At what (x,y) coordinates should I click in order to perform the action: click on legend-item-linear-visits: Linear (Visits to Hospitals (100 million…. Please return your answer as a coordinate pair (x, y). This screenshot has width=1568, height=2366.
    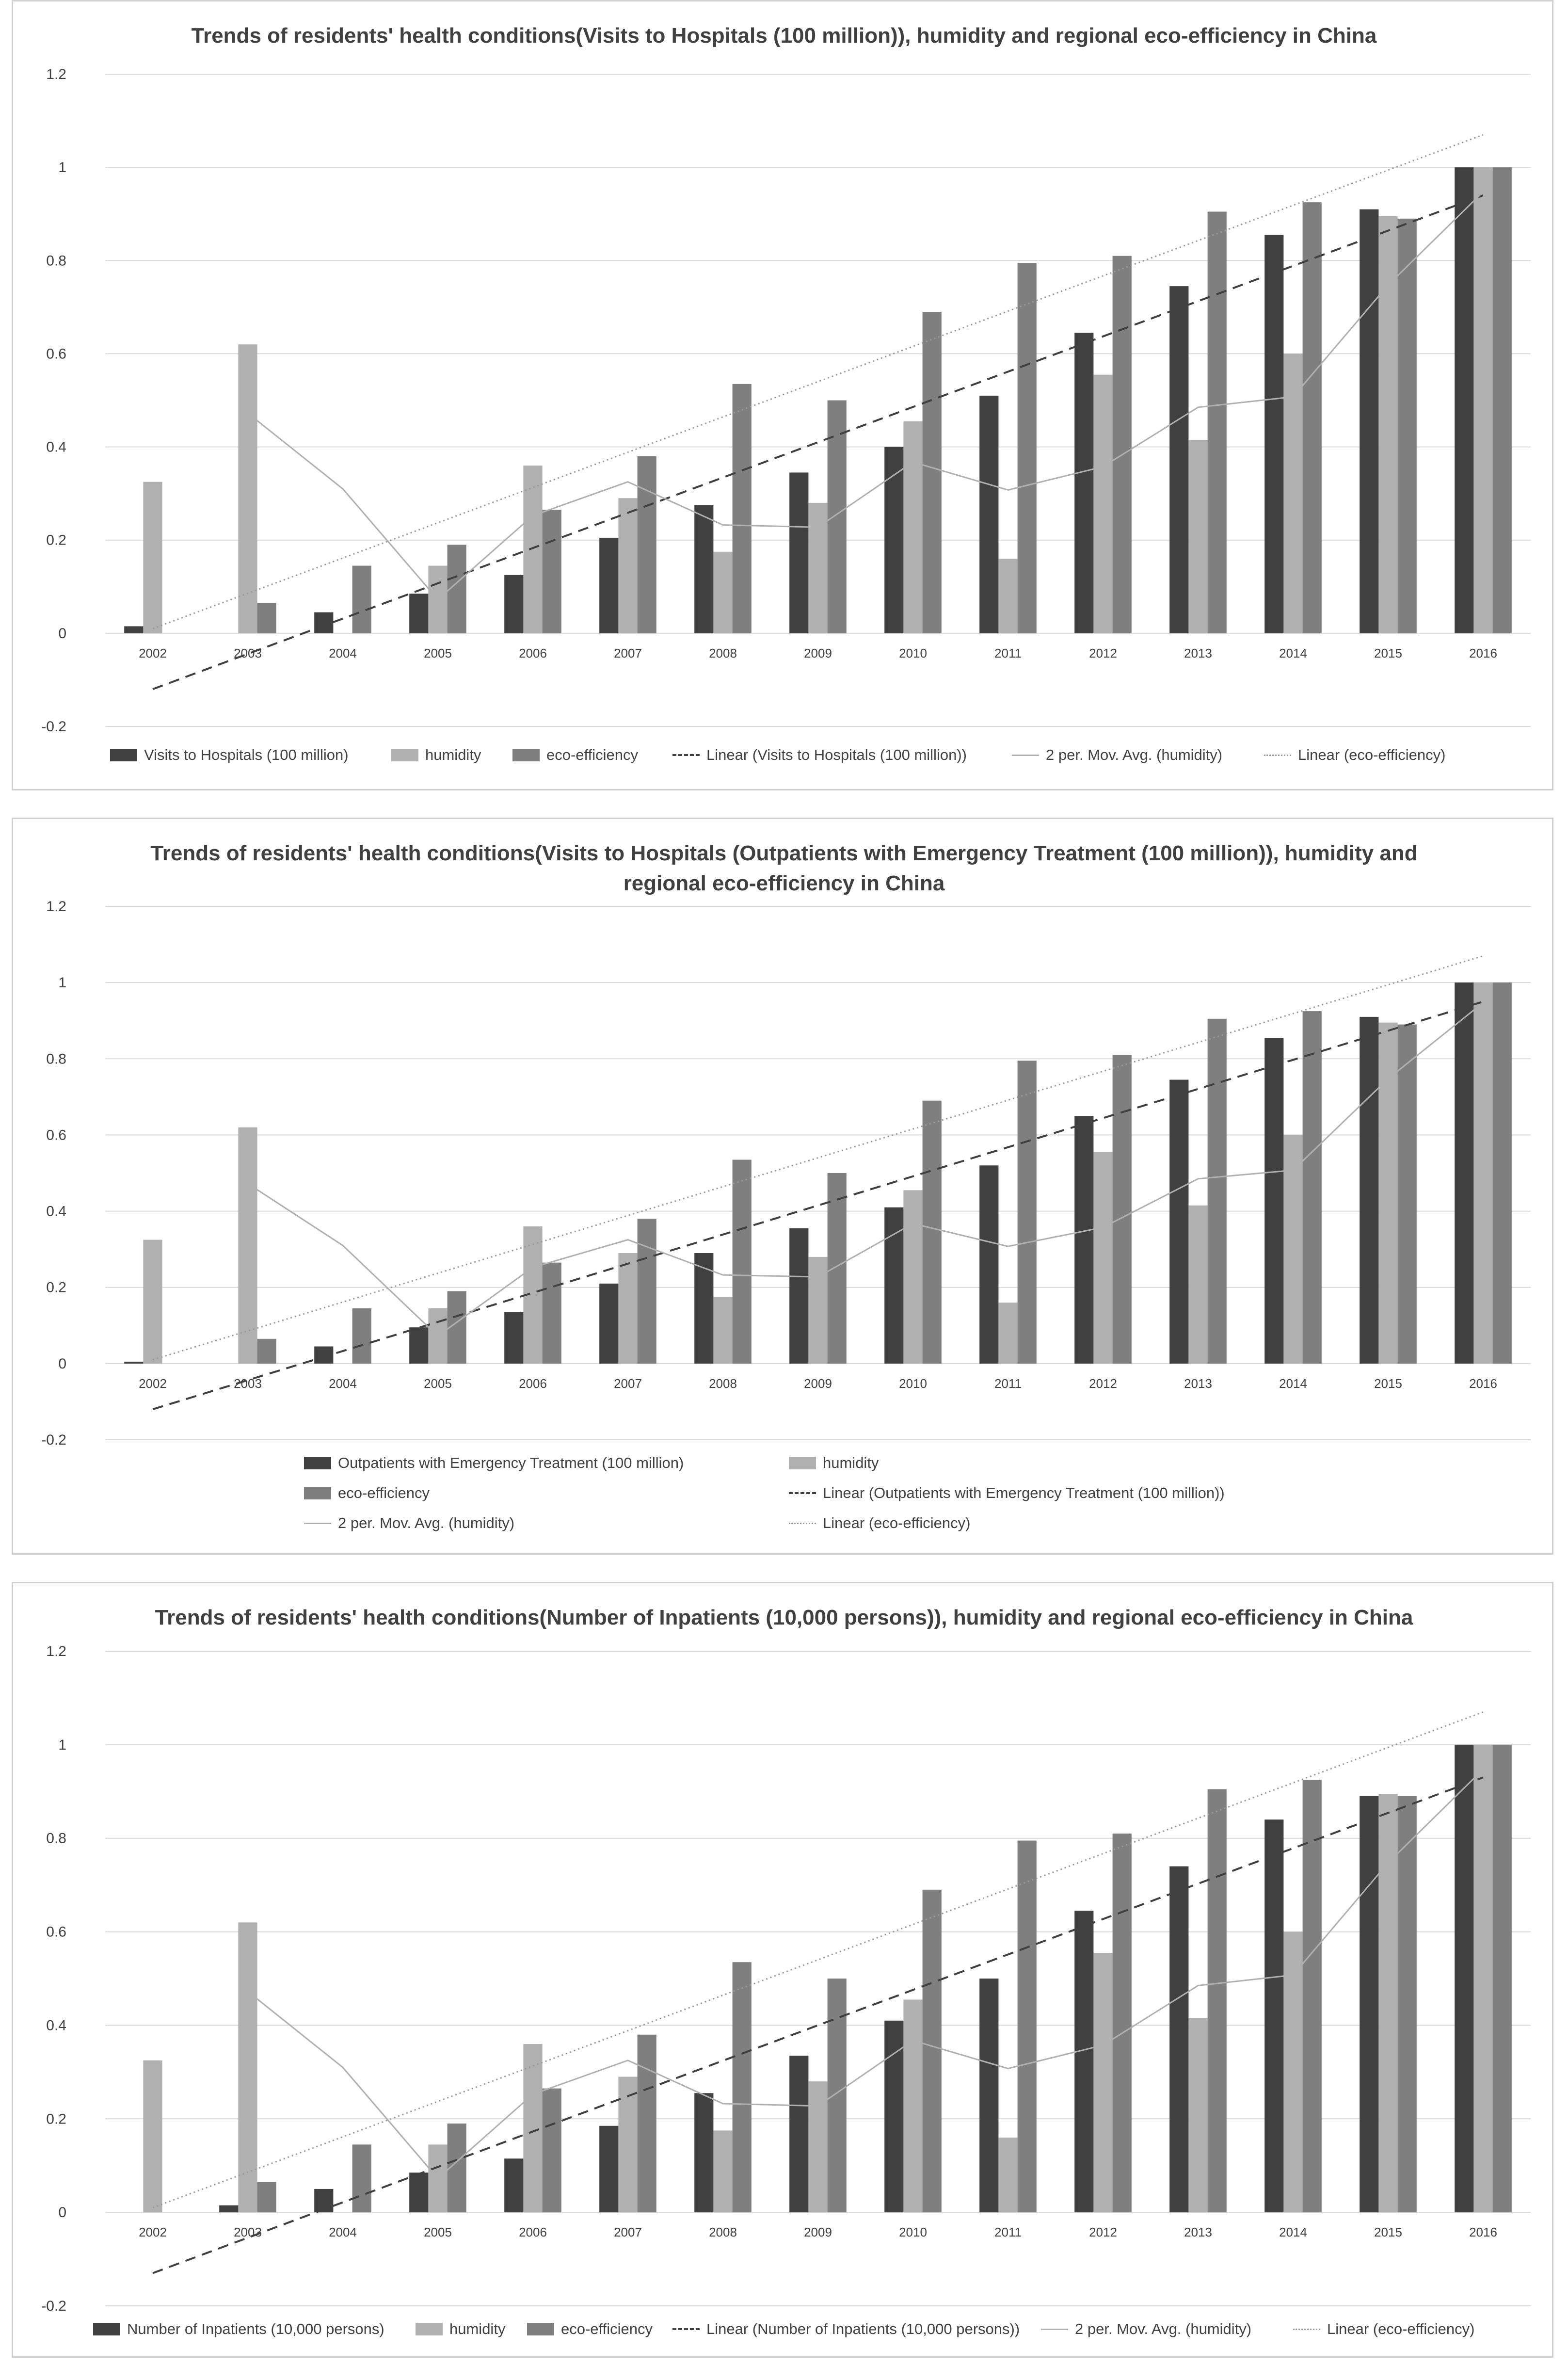
    Looking at the image, I should click on (819, 755).